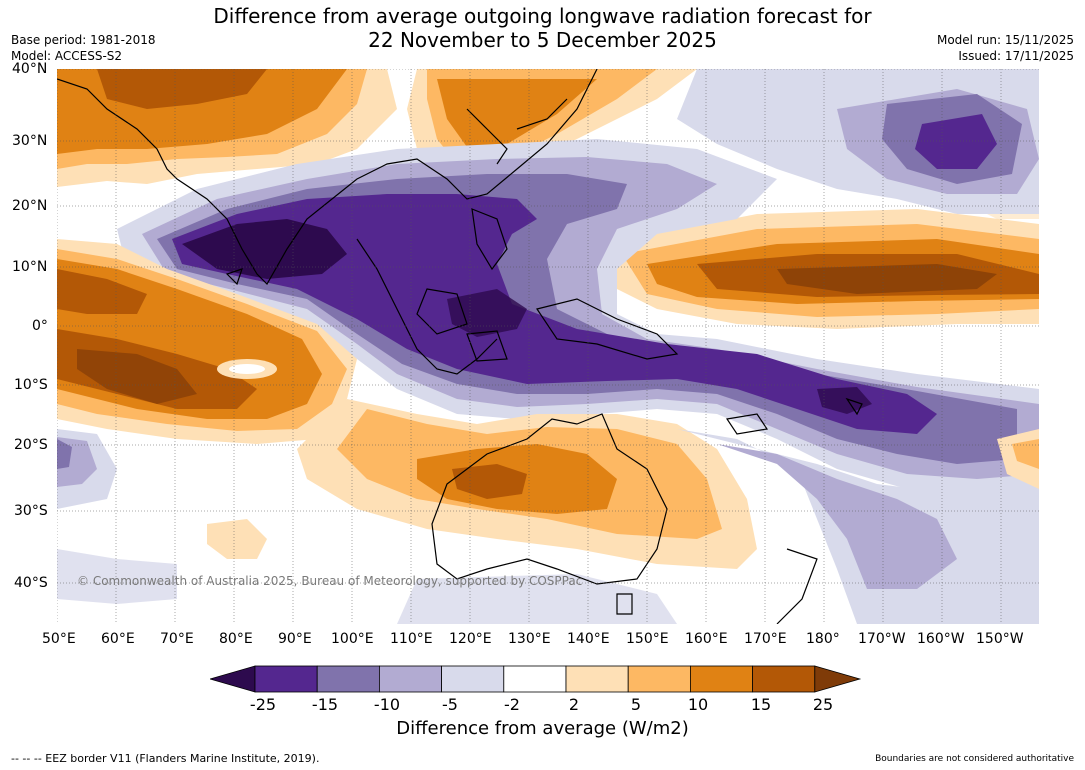 Image resolution: width=1085 pixels, height=770 pixels. What do you see at coordinates (1005, 48) in the screenshot?
I see `run-info: Model run: 15/11/2025 Issued: 17/11/2025` at bounding box center [1005, 48].